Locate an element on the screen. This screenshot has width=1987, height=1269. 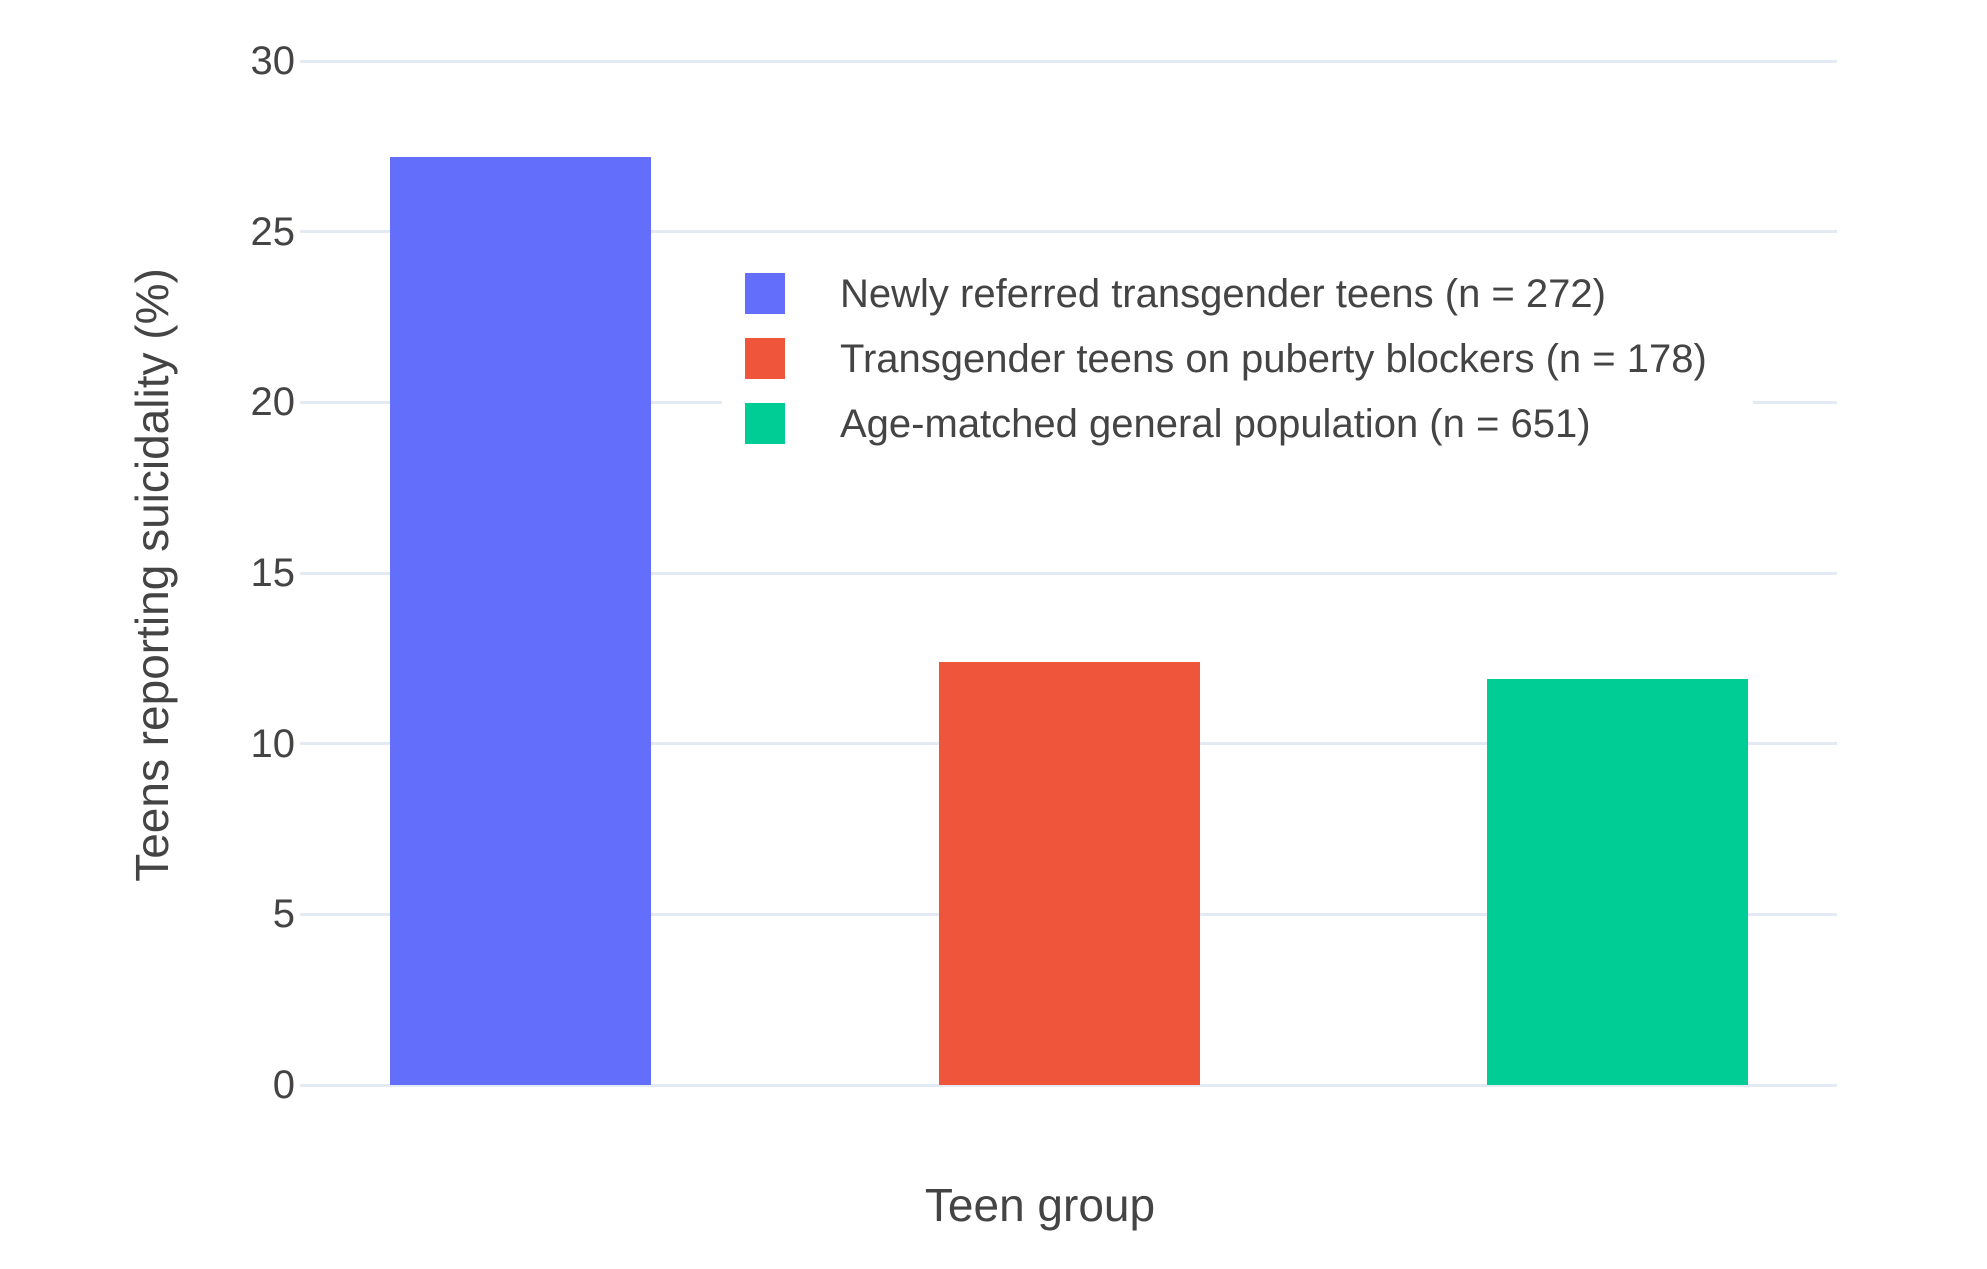
legend-item-age-matched-general-population: Age-matched general population (n = 651) is located at coordinates (1226, 423).